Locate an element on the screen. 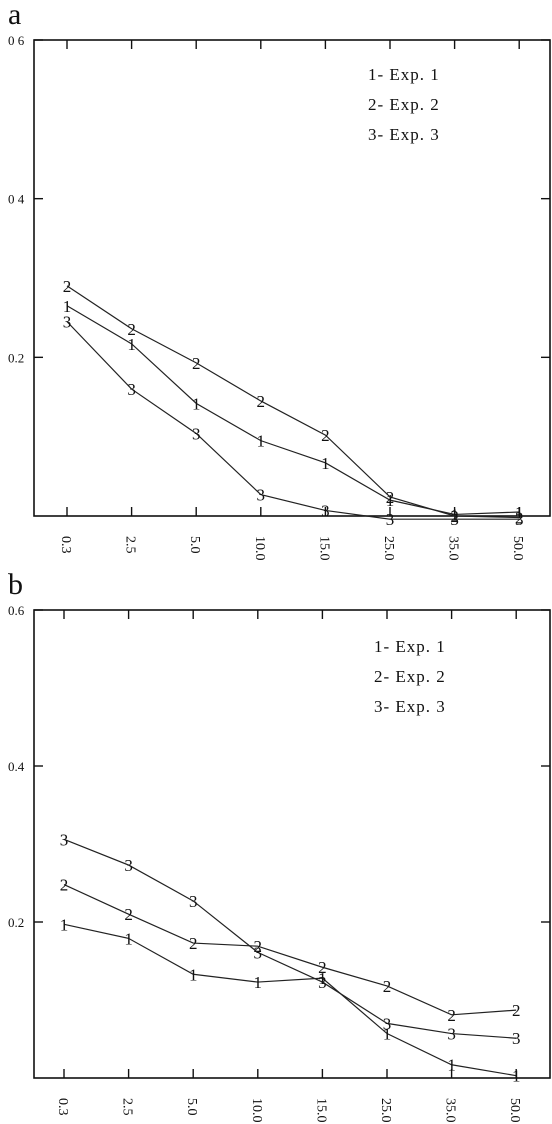 The width and height of the screenshot is (552, 1124). panel-a-xtick-label: 50.0 is located at coordinates (517, 548).